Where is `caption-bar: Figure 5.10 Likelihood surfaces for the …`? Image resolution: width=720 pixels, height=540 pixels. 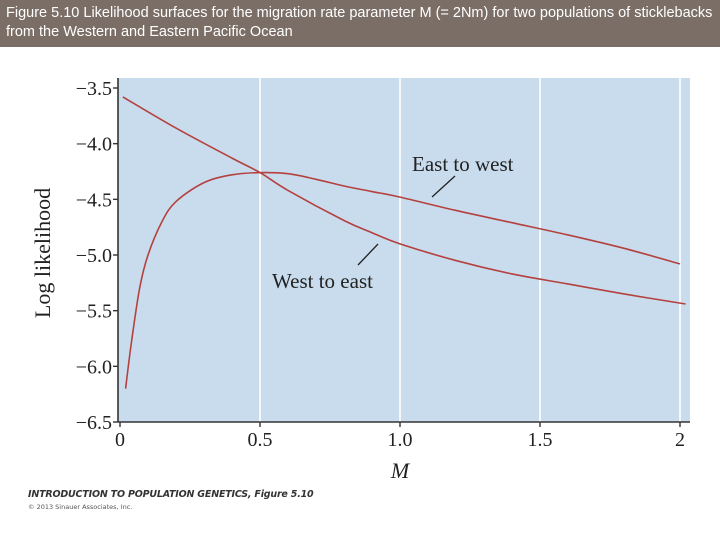
caption-bar: Figure 5.10 Likelihood surfaces for the … is located at coordinates (360, 23).